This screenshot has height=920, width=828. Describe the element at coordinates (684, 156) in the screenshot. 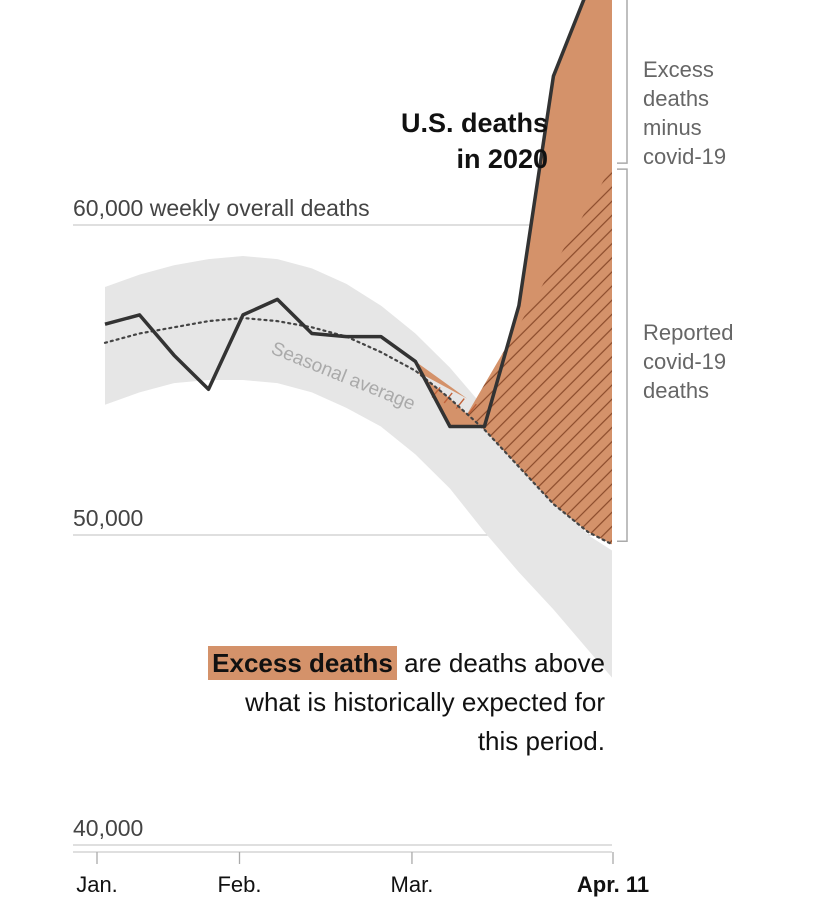

I see `annotation-label-0-3: covid-19` at that location.